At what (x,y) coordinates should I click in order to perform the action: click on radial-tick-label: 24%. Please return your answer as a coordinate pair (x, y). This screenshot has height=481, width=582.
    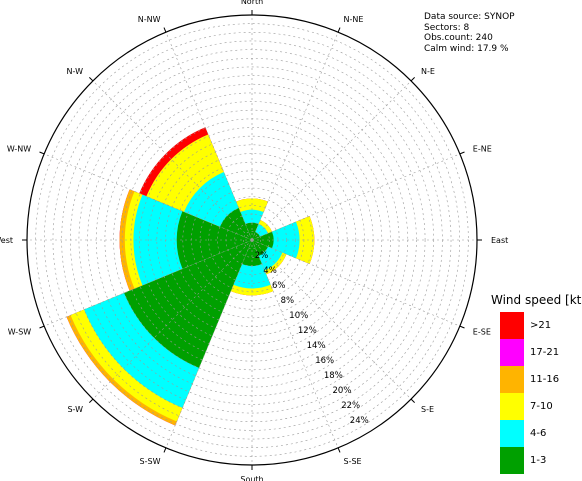
    Looking at the image, I should click on (359, 421).